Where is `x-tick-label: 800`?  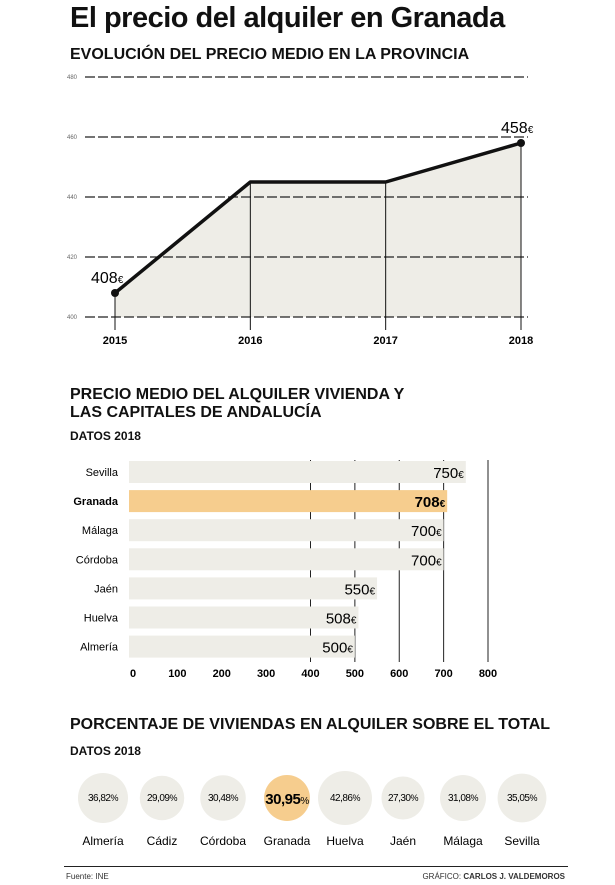 x-tick-label: 800 is located at coordinates (488, 674).